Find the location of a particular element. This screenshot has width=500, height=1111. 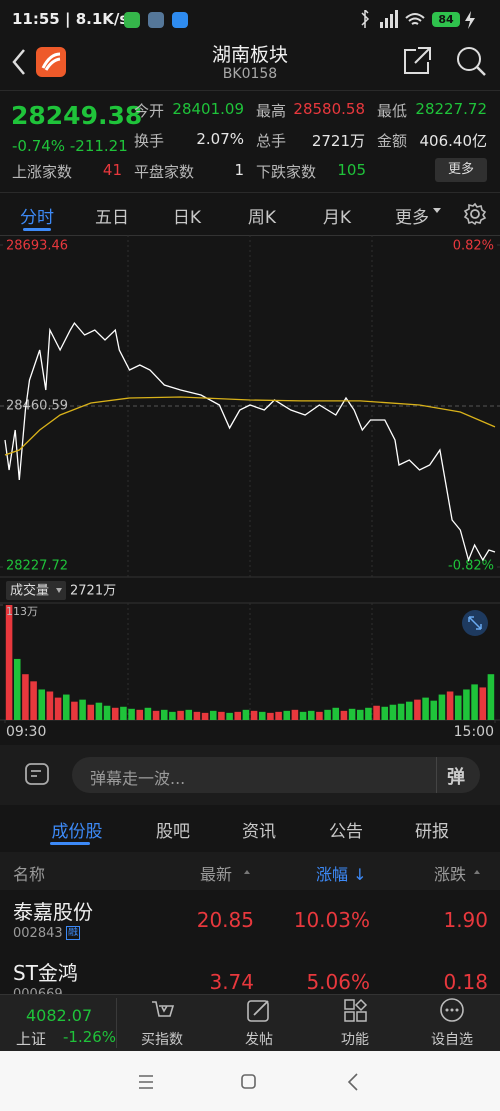

danmaku-icon is located at coordinates (38, 775).